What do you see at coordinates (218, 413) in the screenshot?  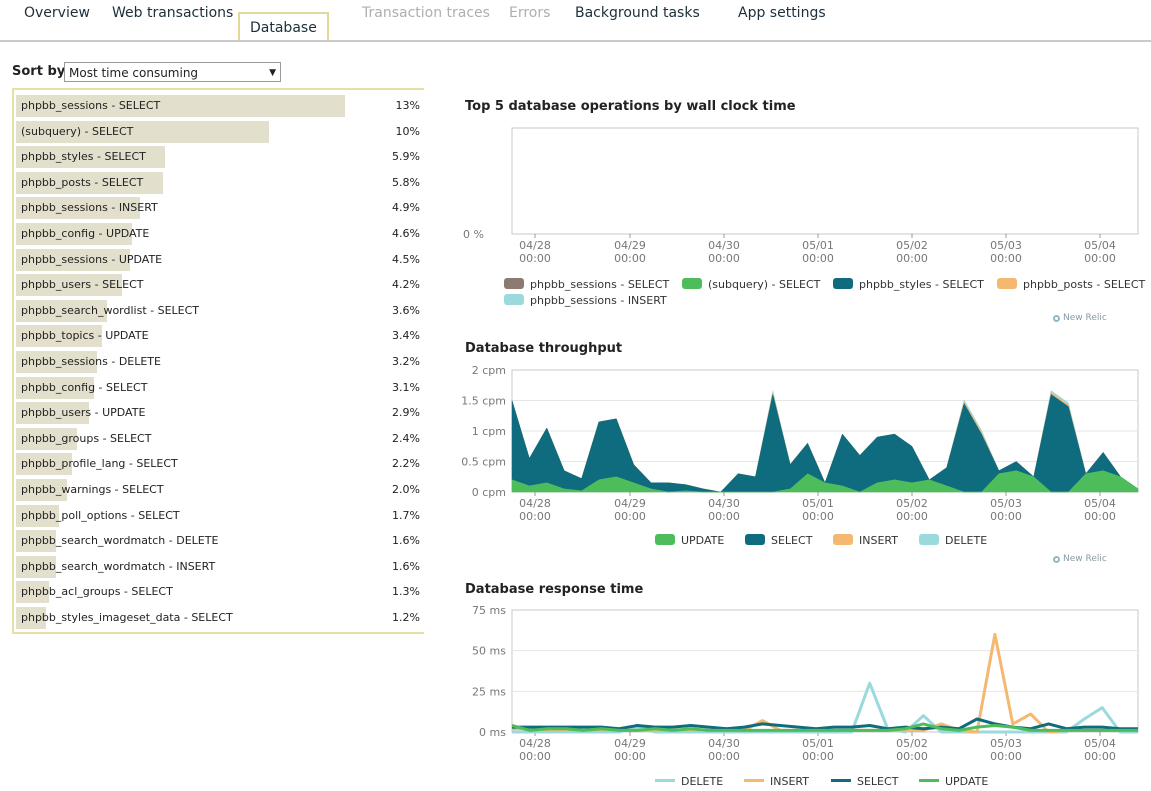 I see `list-item: phpbb_users - UPDATE 2.9%` at bounding box center [218, 413].